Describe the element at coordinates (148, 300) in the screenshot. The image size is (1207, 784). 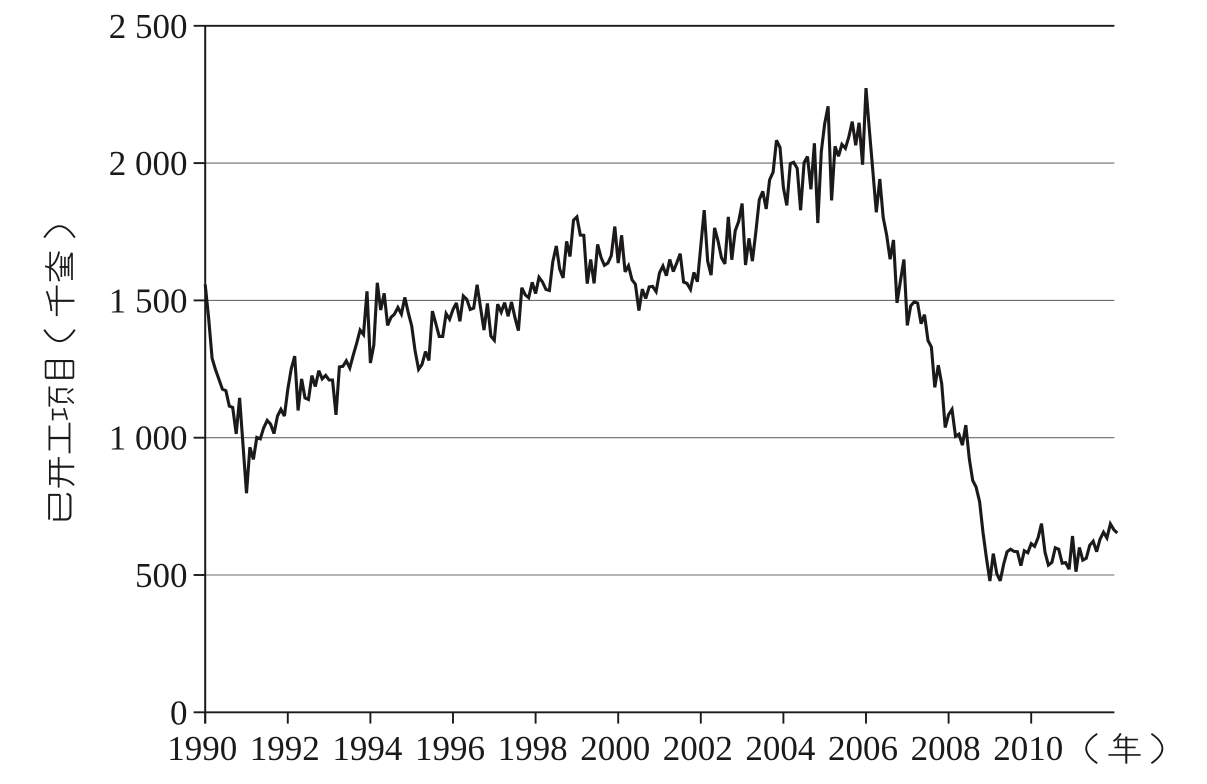
I see `svg-text: 1 500` at that location.